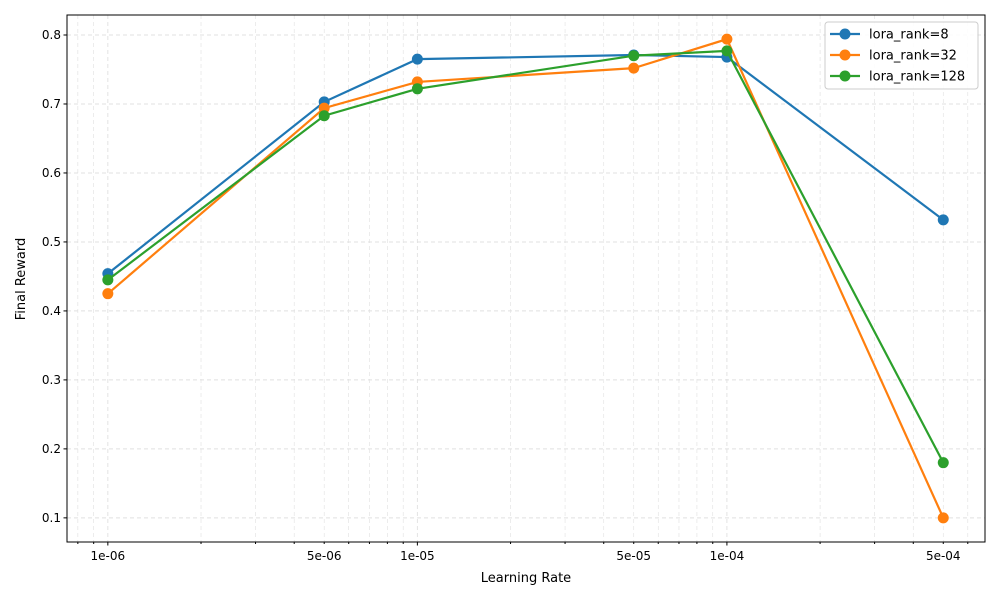 Image resolution: width=1000 pixels, height=604 pixels. I want to click on y-tick-label: 0.7, so click(51, 104).